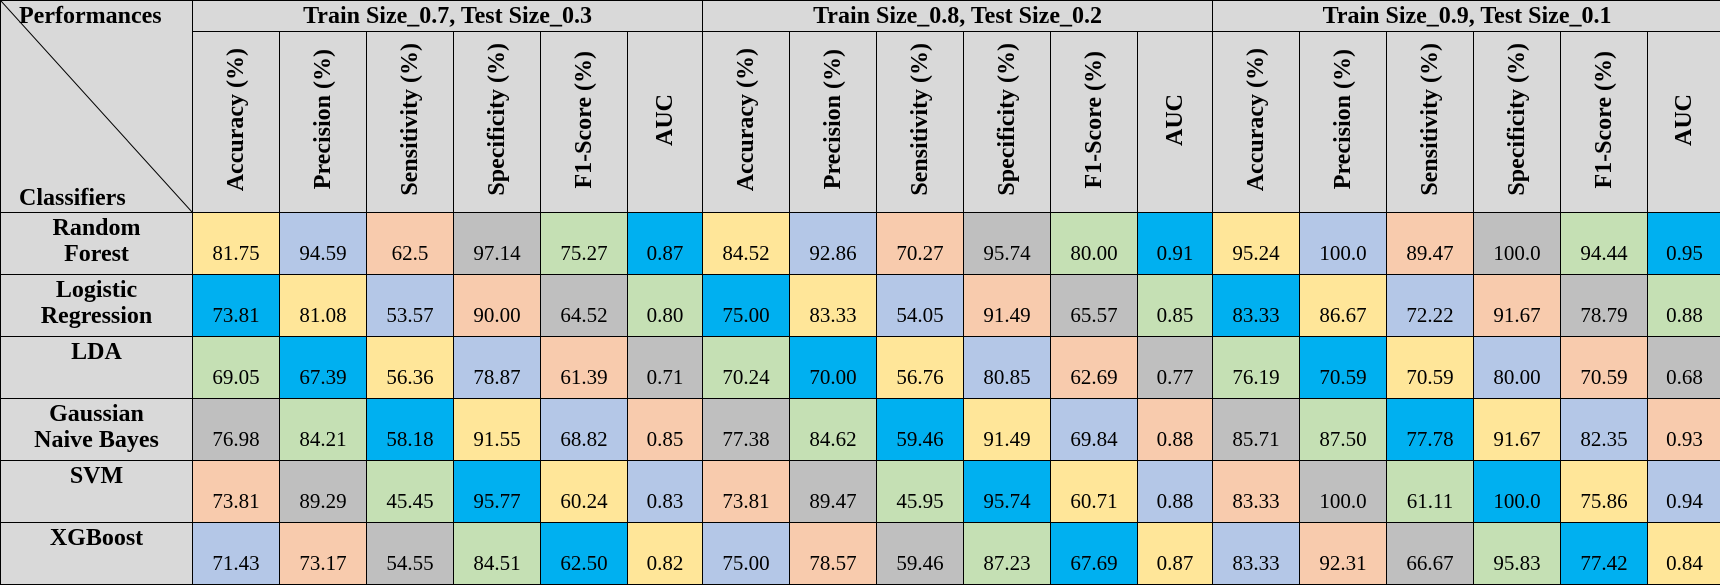 The height and width of the screenshot is (585, 1720). I want to click on value-cell: 91.67, so click(1517, 306).